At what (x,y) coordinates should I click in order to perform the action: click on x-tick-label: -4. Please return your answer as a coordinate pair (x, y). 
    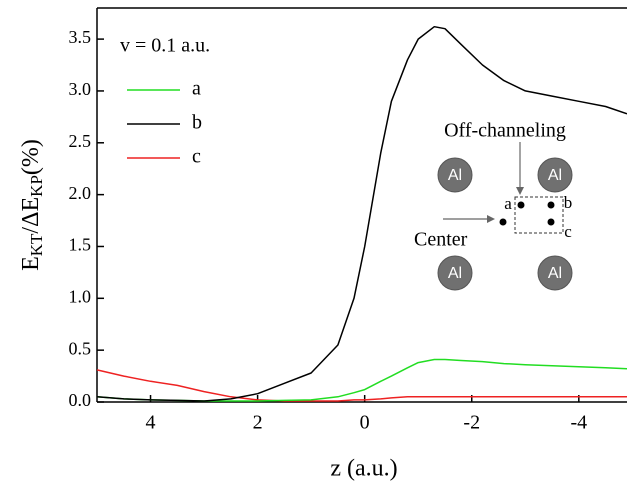
    Looking at the image, I should click on (578, 423).